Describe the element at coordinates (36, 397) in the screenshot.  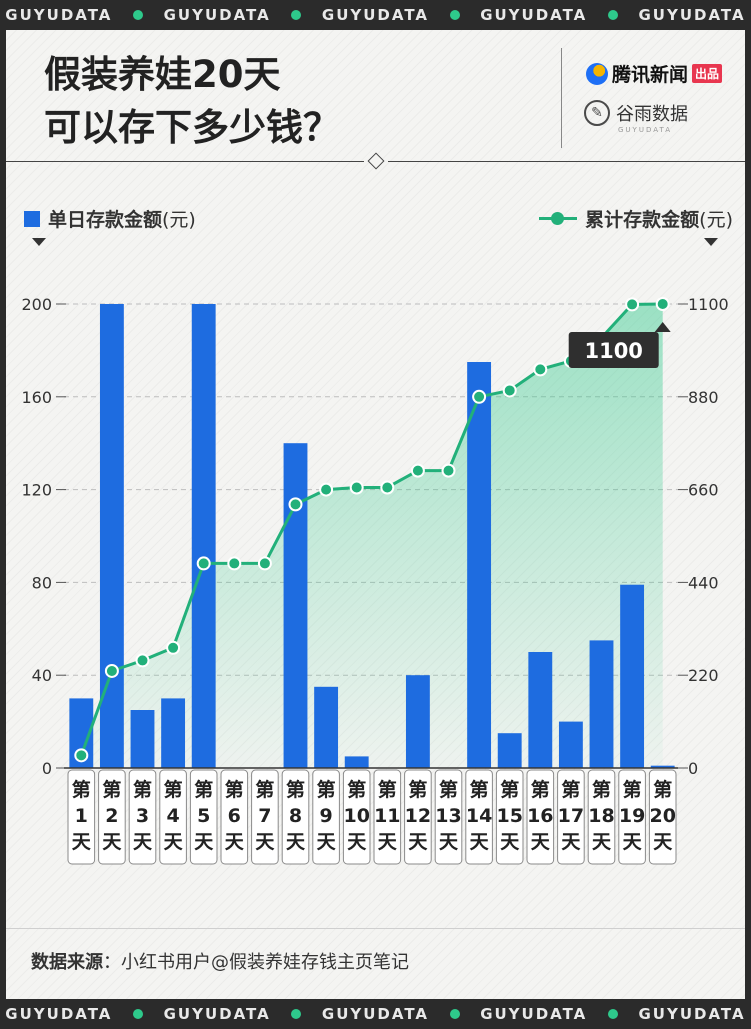
I see `left-axis-tick-label: 160` at that location.